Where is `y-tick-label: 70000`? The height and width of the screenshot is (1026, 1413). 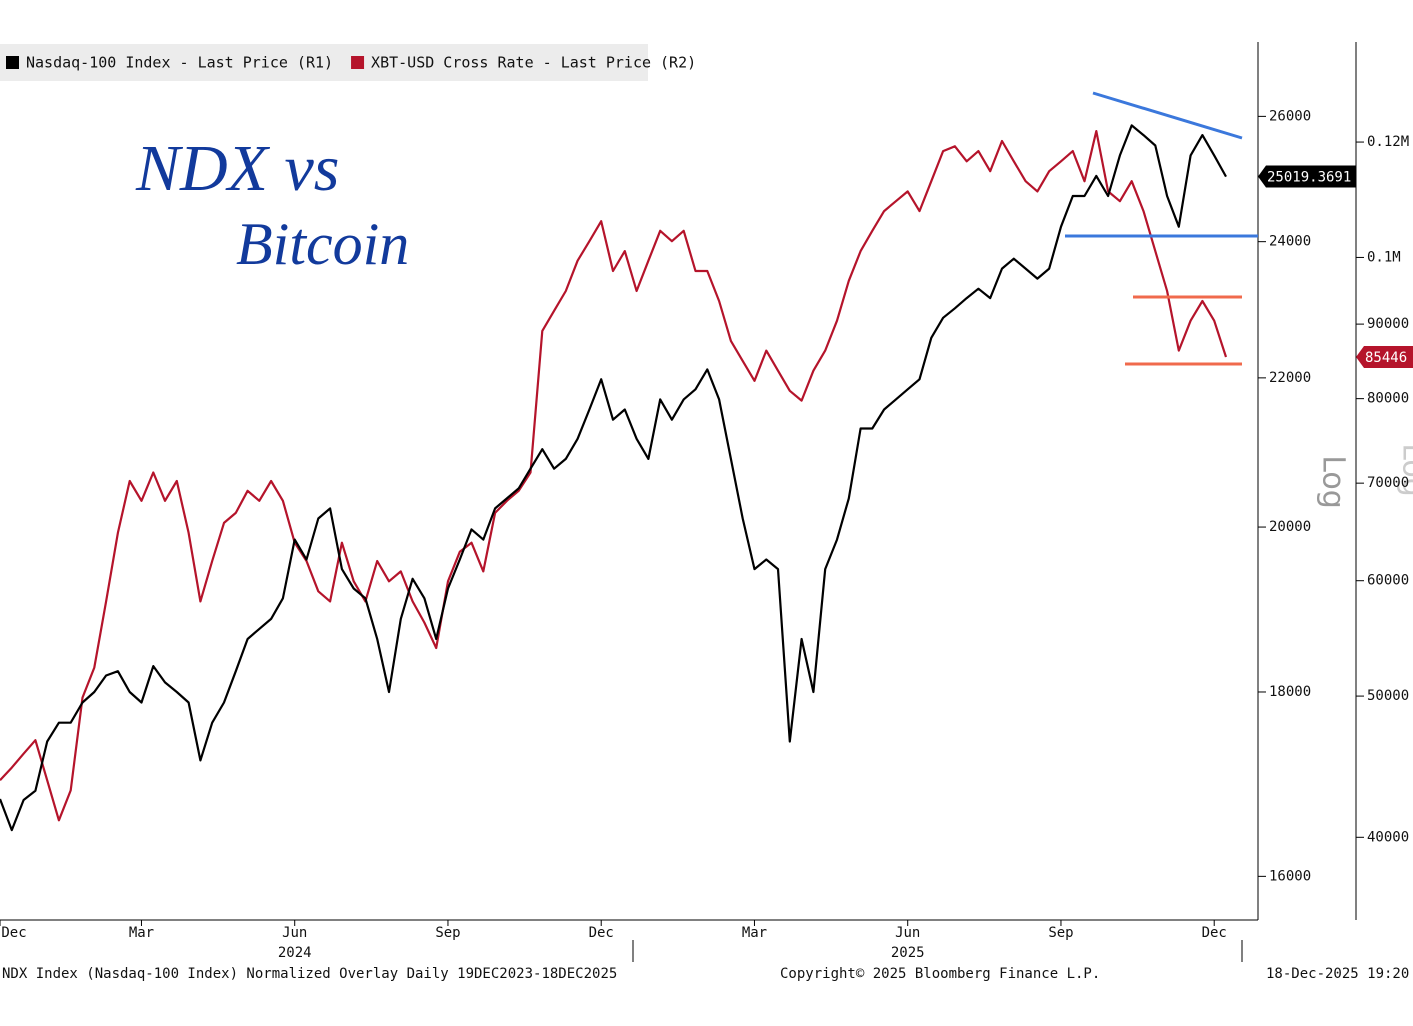 y-tick-label: 70000 is located at coordinates (1388, 483).